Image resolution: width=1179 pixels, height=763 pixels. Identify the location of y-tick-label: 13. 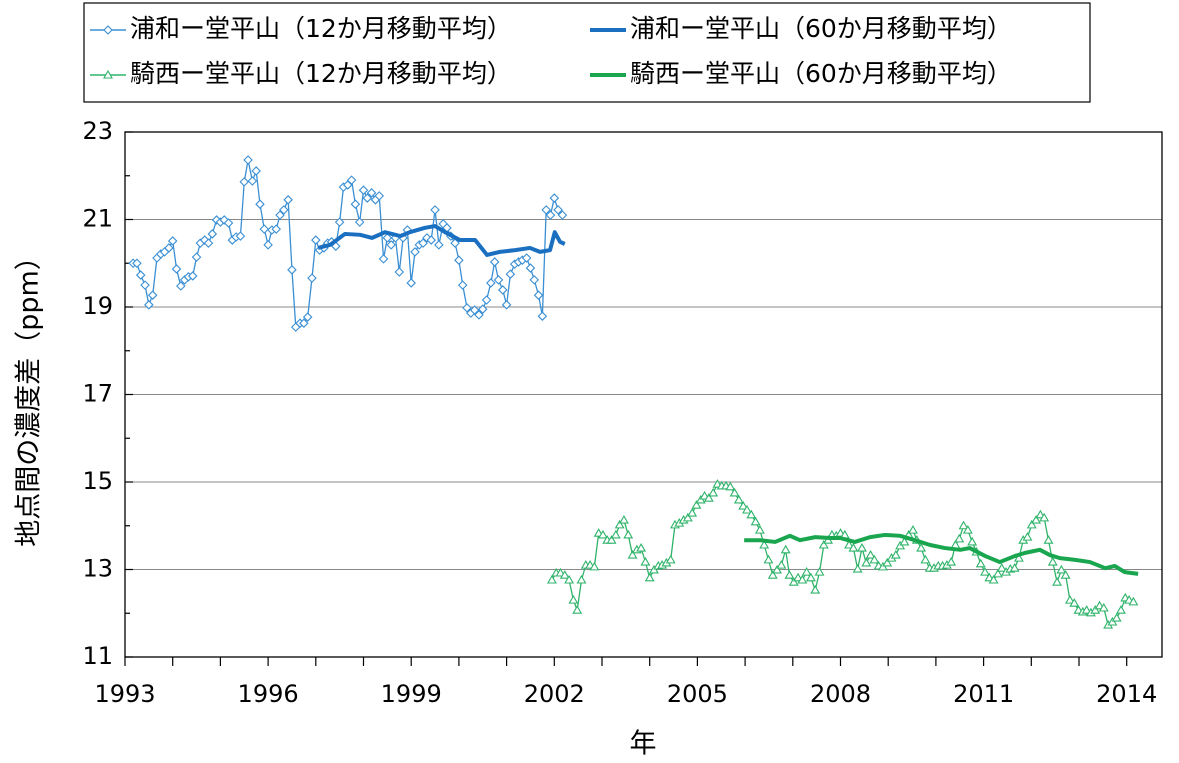
(97, 569).